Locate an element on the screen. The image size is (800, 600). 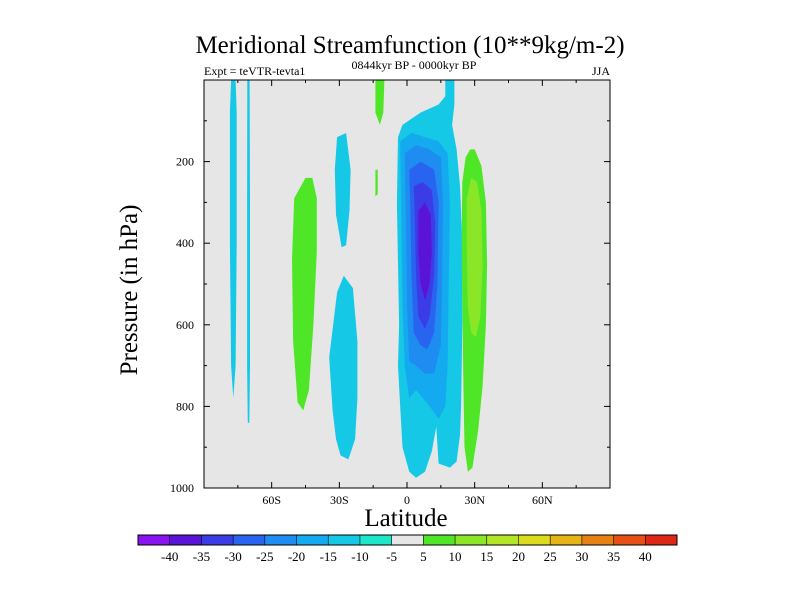
season-label: JJA is located at coordinates (601, 71).